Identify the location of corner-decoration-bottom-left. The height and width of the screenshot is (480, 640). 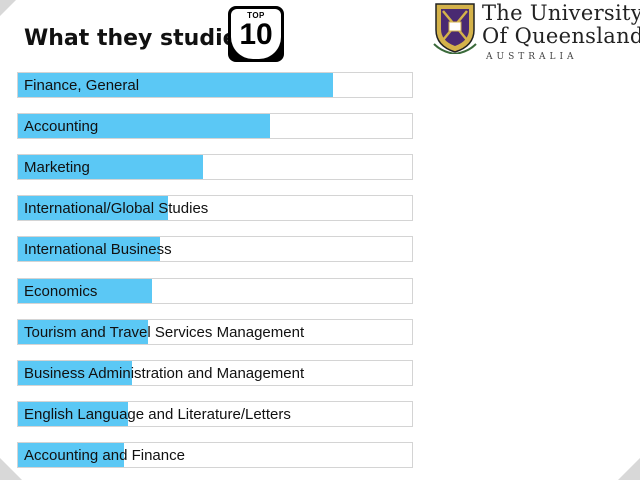
(11, 469).